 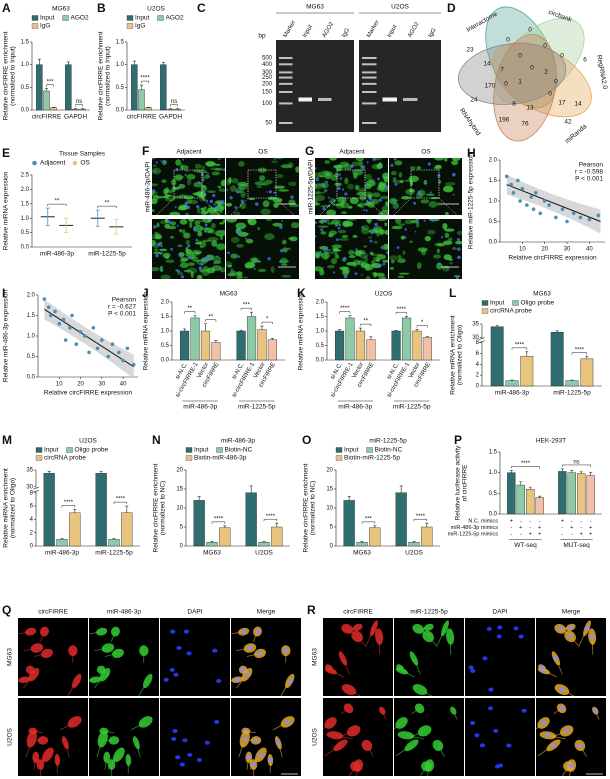 I want to click on row-label: U2OS, so click(x=315, y=736).